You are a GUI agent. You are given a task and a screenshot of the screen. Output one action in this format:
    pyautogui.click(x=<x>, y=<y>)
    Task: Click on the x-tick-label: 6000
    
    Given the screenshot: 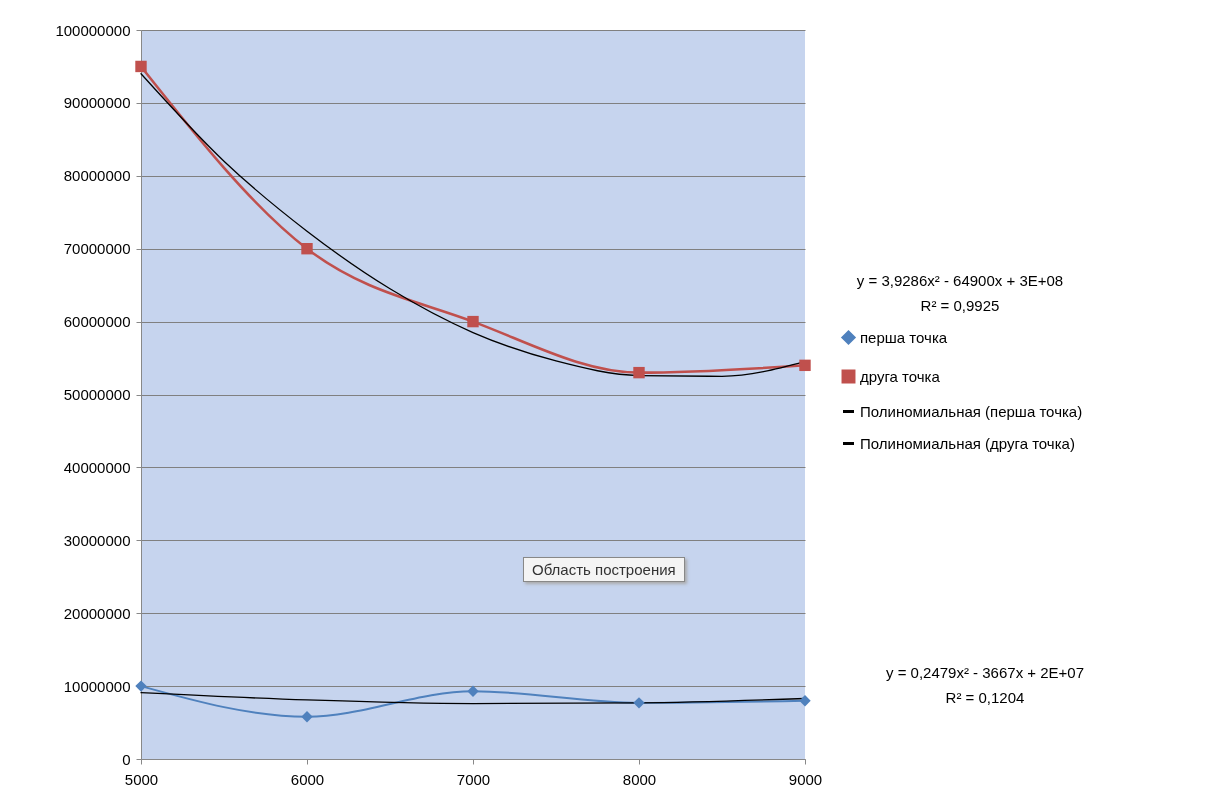 What is the action you would take?
    pyautogui.click(x=307, y=779)
    